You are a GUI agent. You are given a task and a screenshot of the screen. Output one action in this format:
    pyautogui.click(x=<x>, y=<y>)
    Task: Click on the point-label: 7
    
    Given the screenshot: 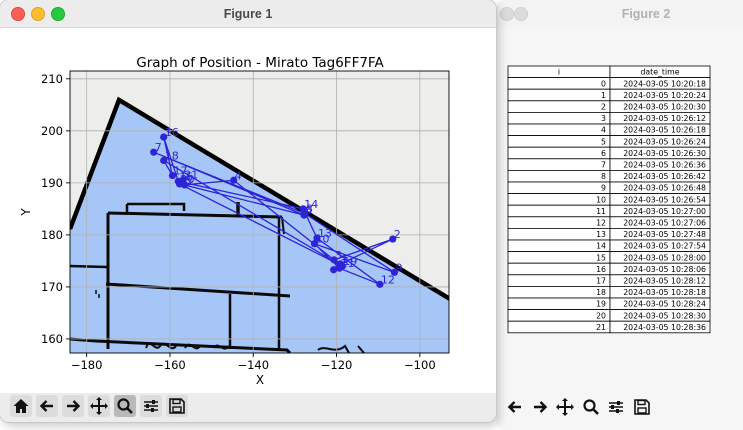 What is the action you would take?
    pyautogui.click(x=158, y=147)
    